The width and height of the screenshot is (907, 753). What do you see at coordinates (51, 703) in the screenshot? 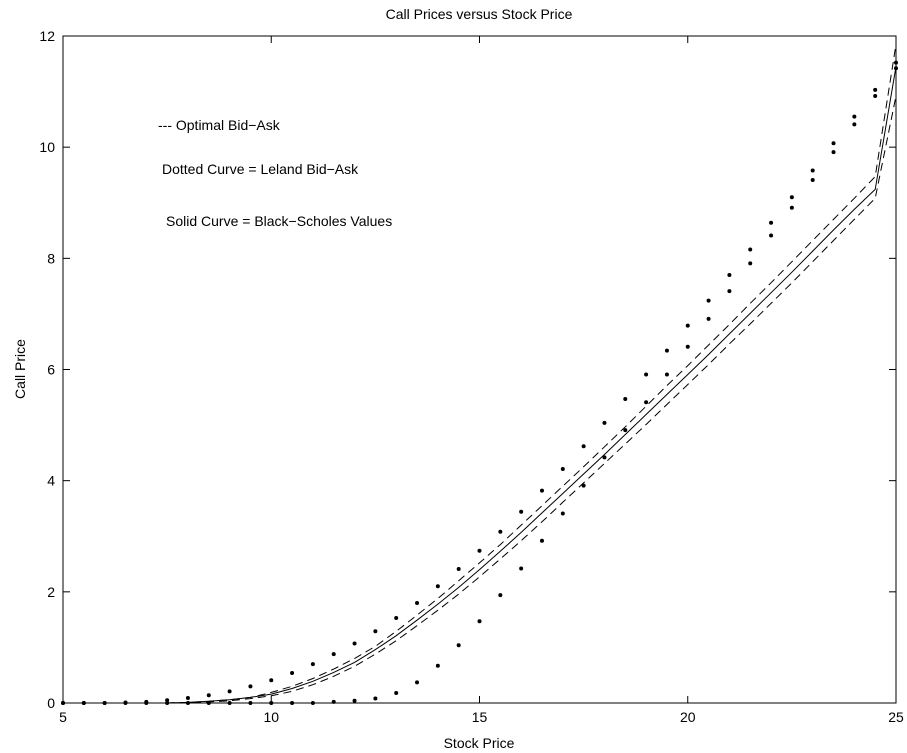
I see `y-tick-label: 0` at bounding box center [51, 703].